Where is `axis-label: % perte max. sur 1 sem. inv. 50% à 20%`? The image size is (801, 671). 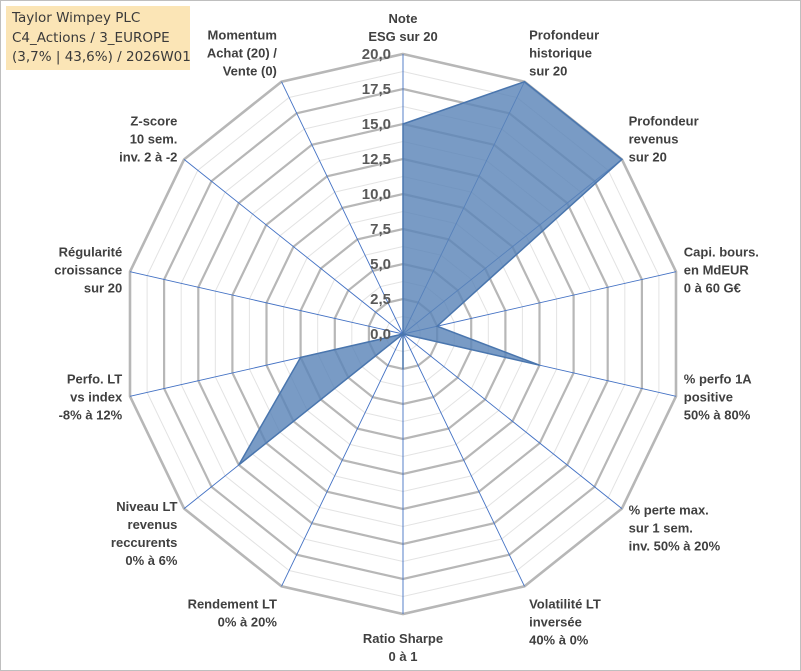 axis-label: % perte max. sur 1 sem. inv. 50% à 20% is located at coordinates (675, 528).